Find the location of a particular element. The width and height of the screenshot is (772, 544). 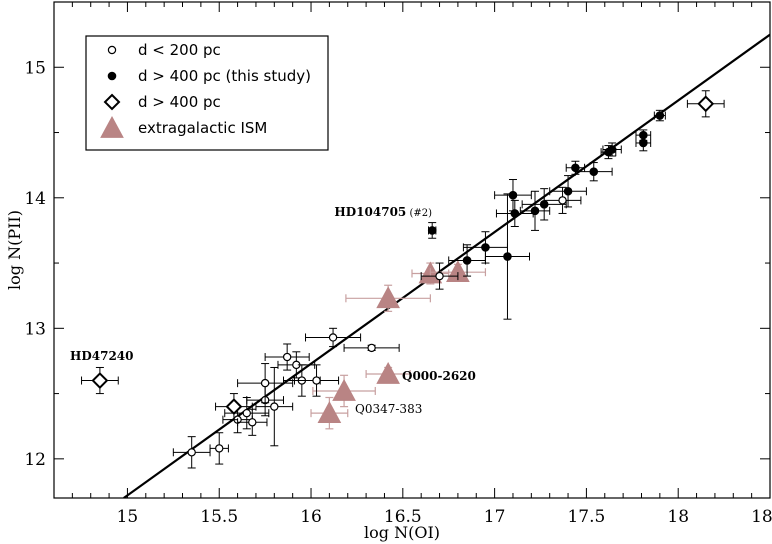

y-tick-label: 12 is located at coordinates (35, 460).